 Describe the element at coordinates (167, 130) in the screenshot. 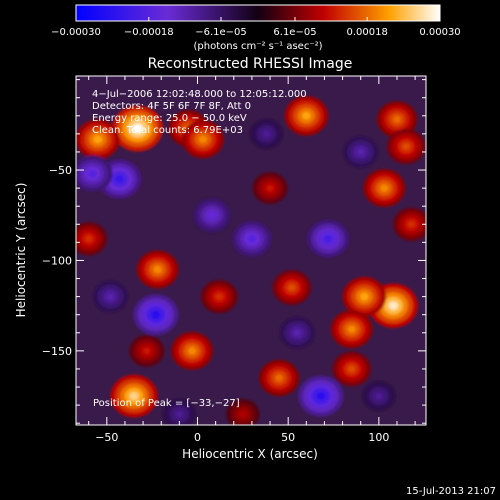

I see `annotation-total-counts: Clean. Total counts: 6.79E+03` at that location.